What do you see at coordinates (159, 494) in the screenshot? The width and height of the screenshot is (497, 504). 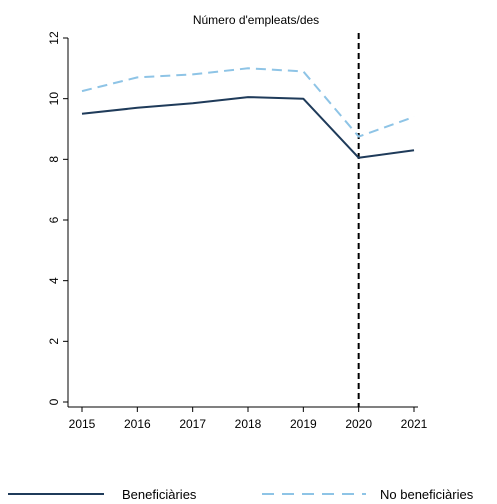 I see `legend-label-1: Beneficiàries` at bounding box center [159, 494].